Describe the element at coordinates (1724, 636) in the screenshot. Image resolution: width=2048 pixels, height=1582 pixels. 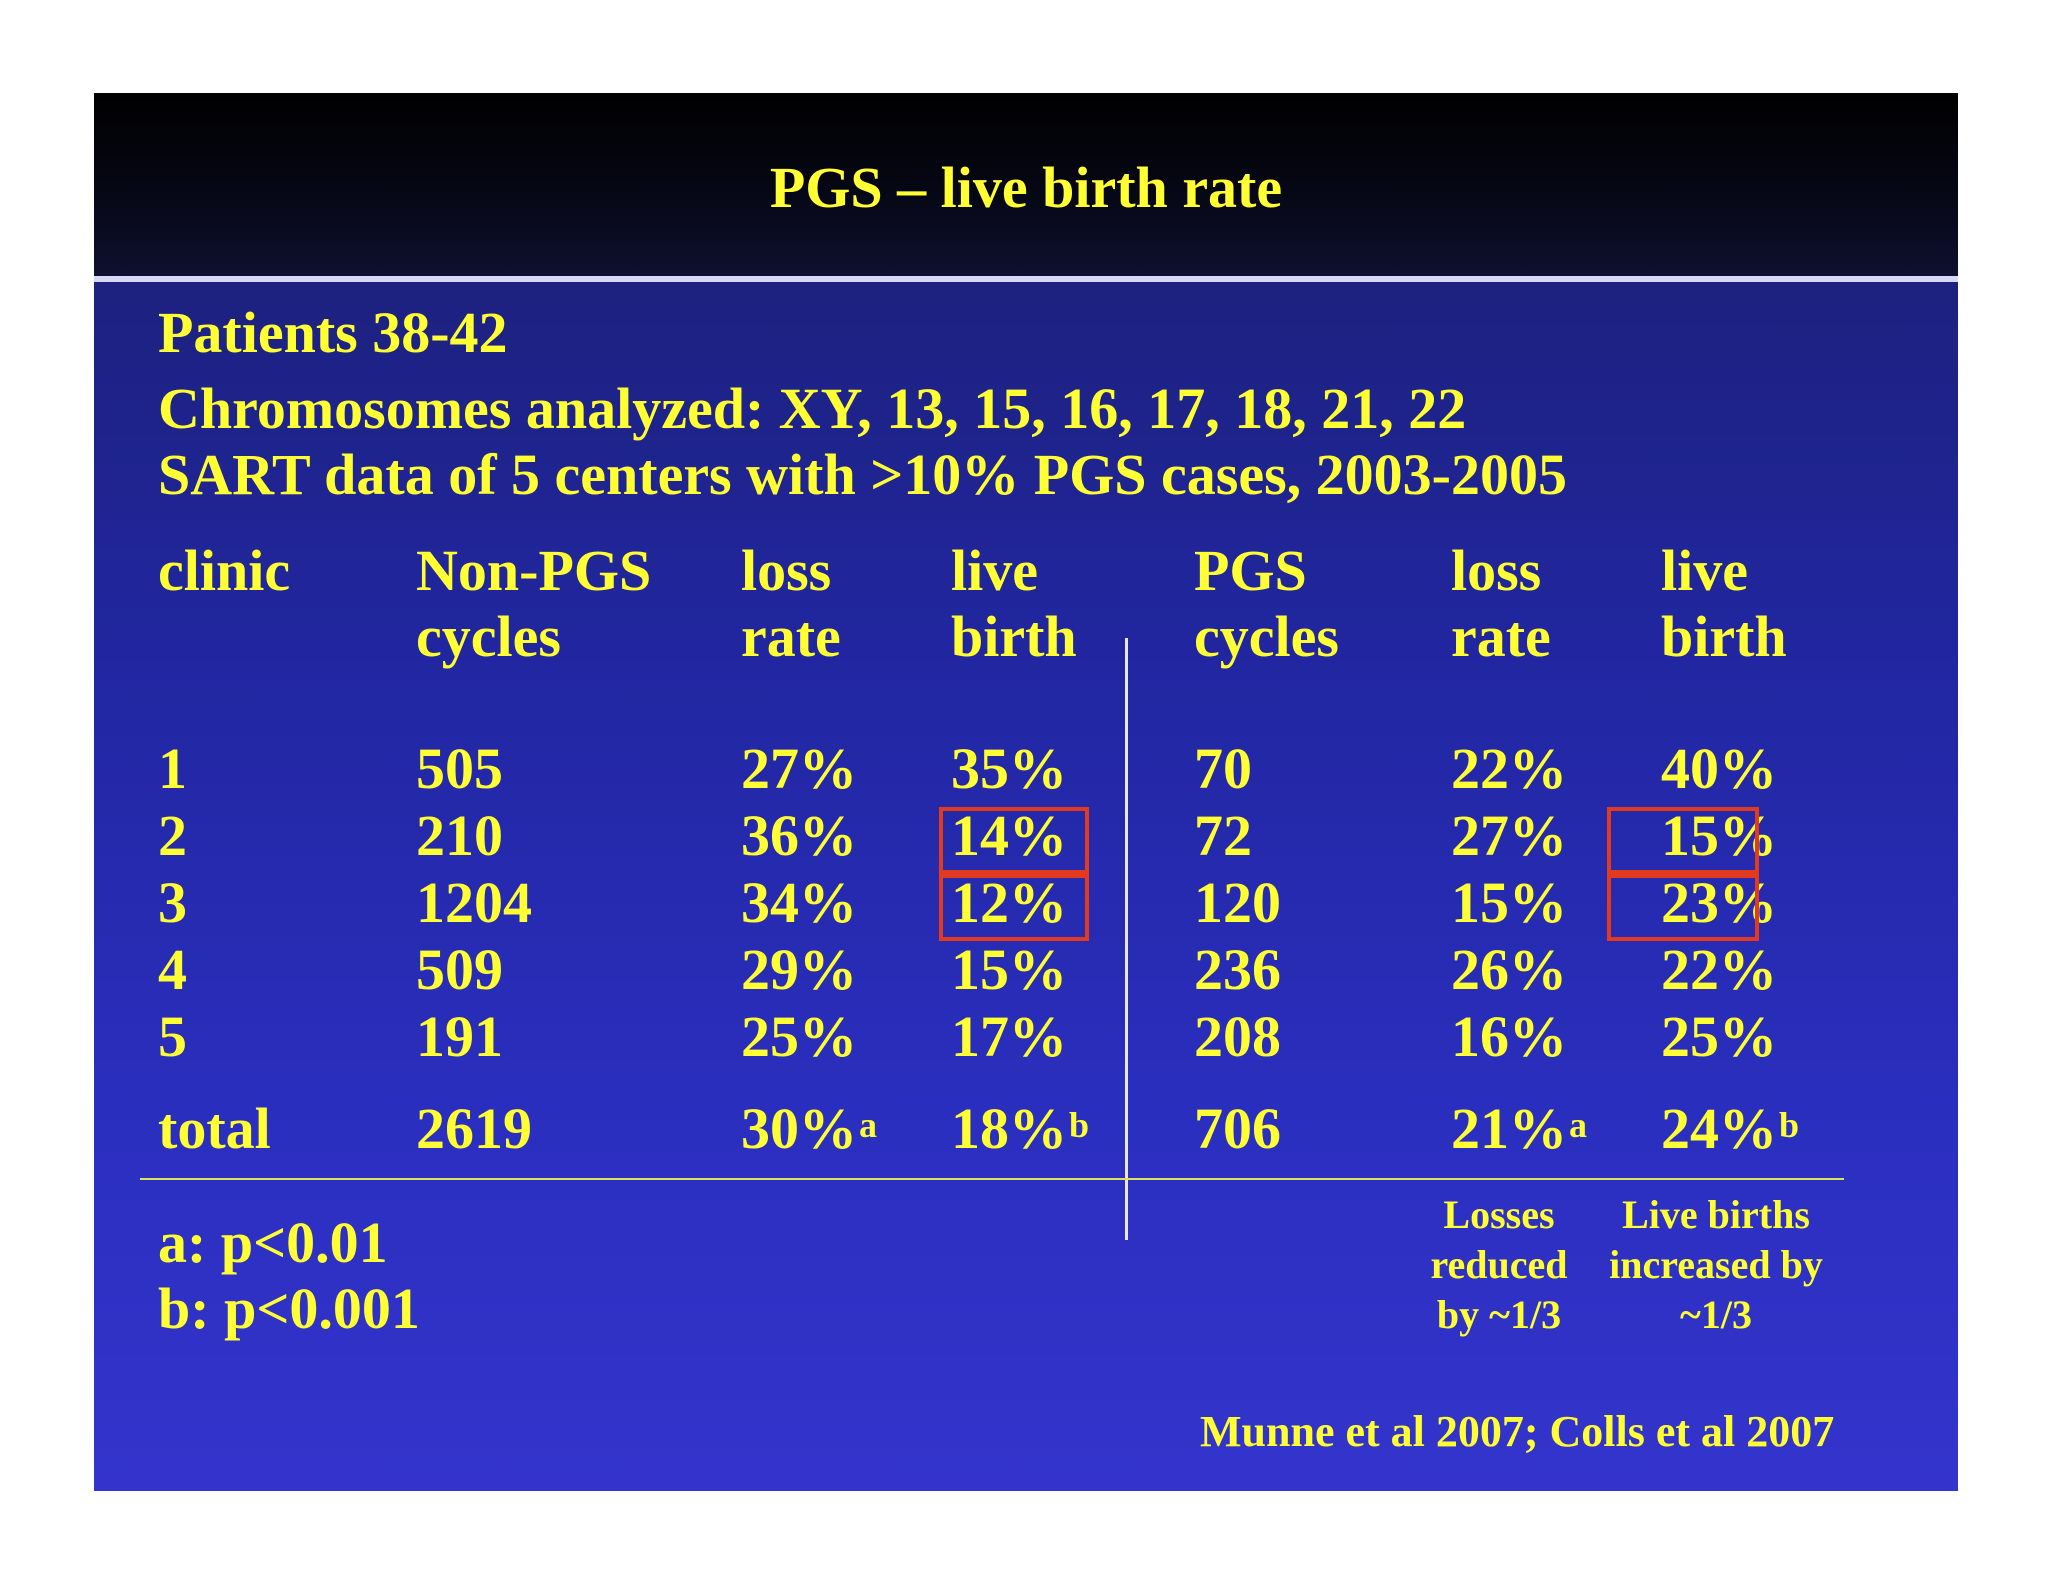
I see `header-live2-2: birth` at that location.